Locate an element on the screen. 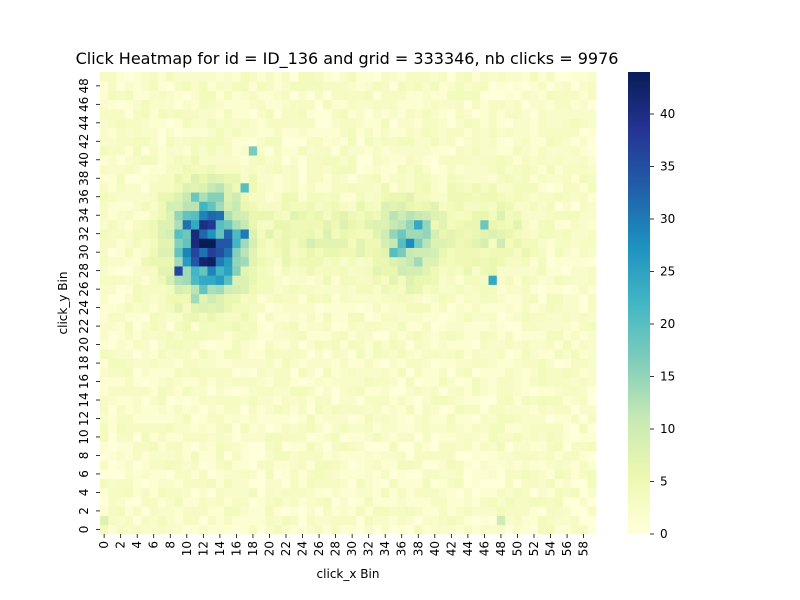  x-tick-label: 58 is located at coordinates (584, 548).